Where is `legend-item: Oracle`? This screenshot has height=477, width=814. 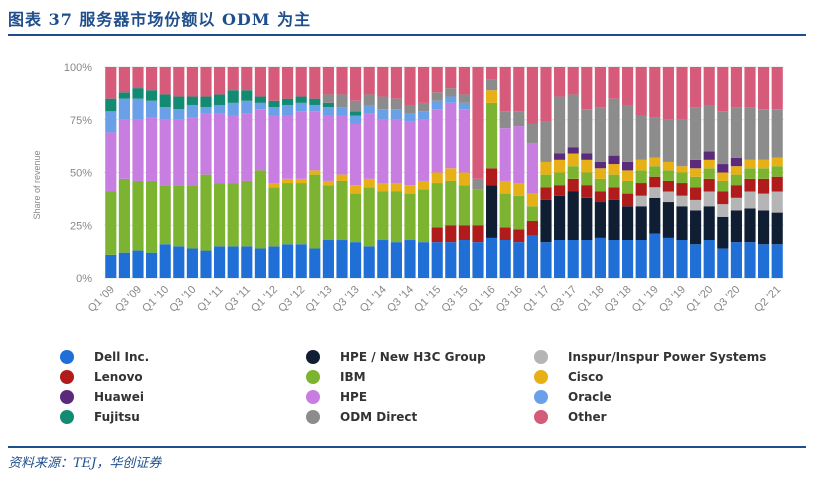
legend-item: Oracle is located at coordinates (573, 397).